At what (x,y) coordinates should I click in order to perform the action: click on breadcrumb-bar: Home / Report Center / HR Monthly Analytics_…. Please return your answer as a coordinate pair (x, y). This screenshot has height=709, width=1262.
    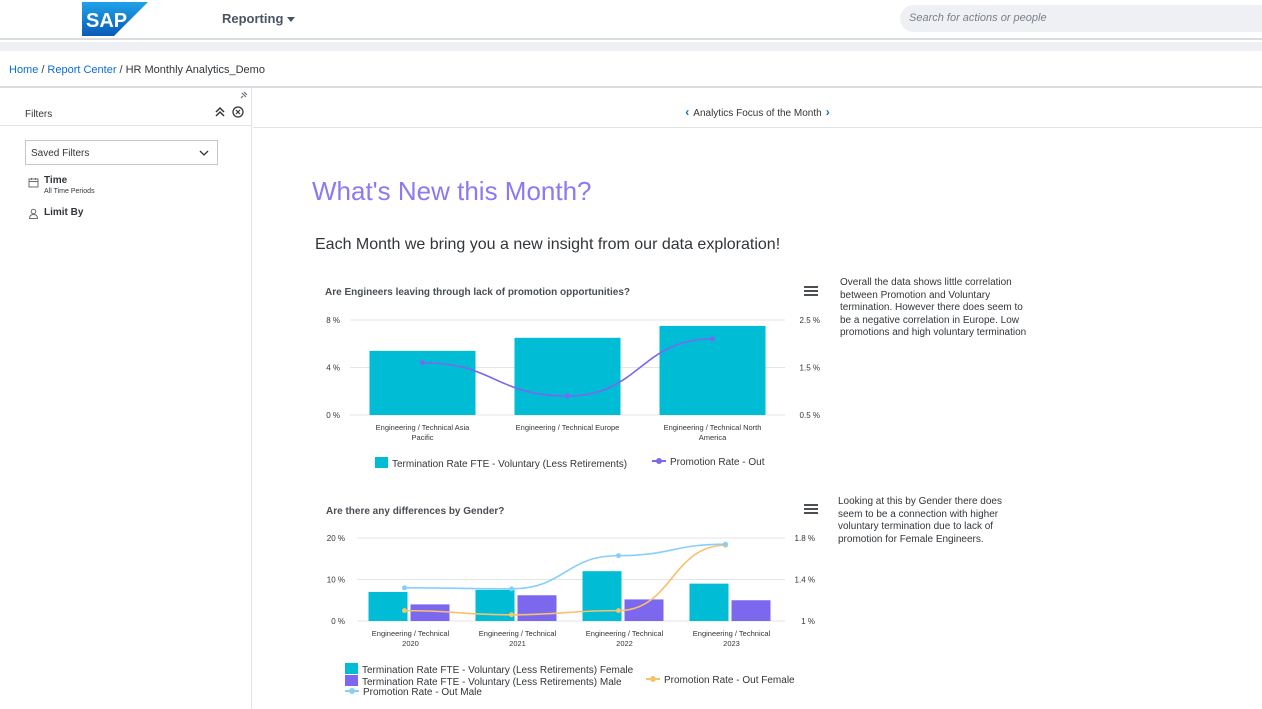
    Looking at the image, I should click on (631, 69).